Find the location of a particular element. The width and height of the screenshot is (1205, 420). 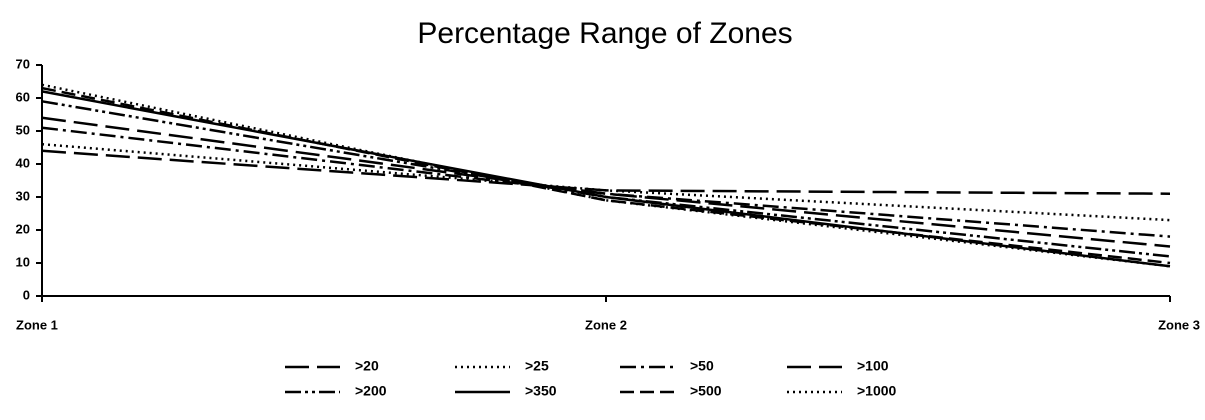

x-tick-label: Zone 3 is located at coordinates (1179, 324).